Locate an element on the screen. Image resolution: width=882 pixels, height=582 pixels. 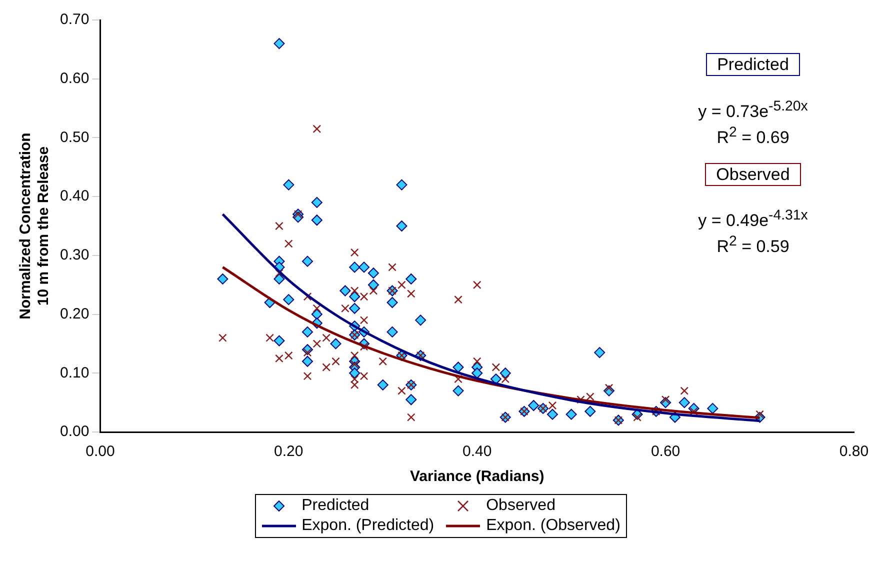
y-tick-label: 0.40 is located at coordinates (75, 196).